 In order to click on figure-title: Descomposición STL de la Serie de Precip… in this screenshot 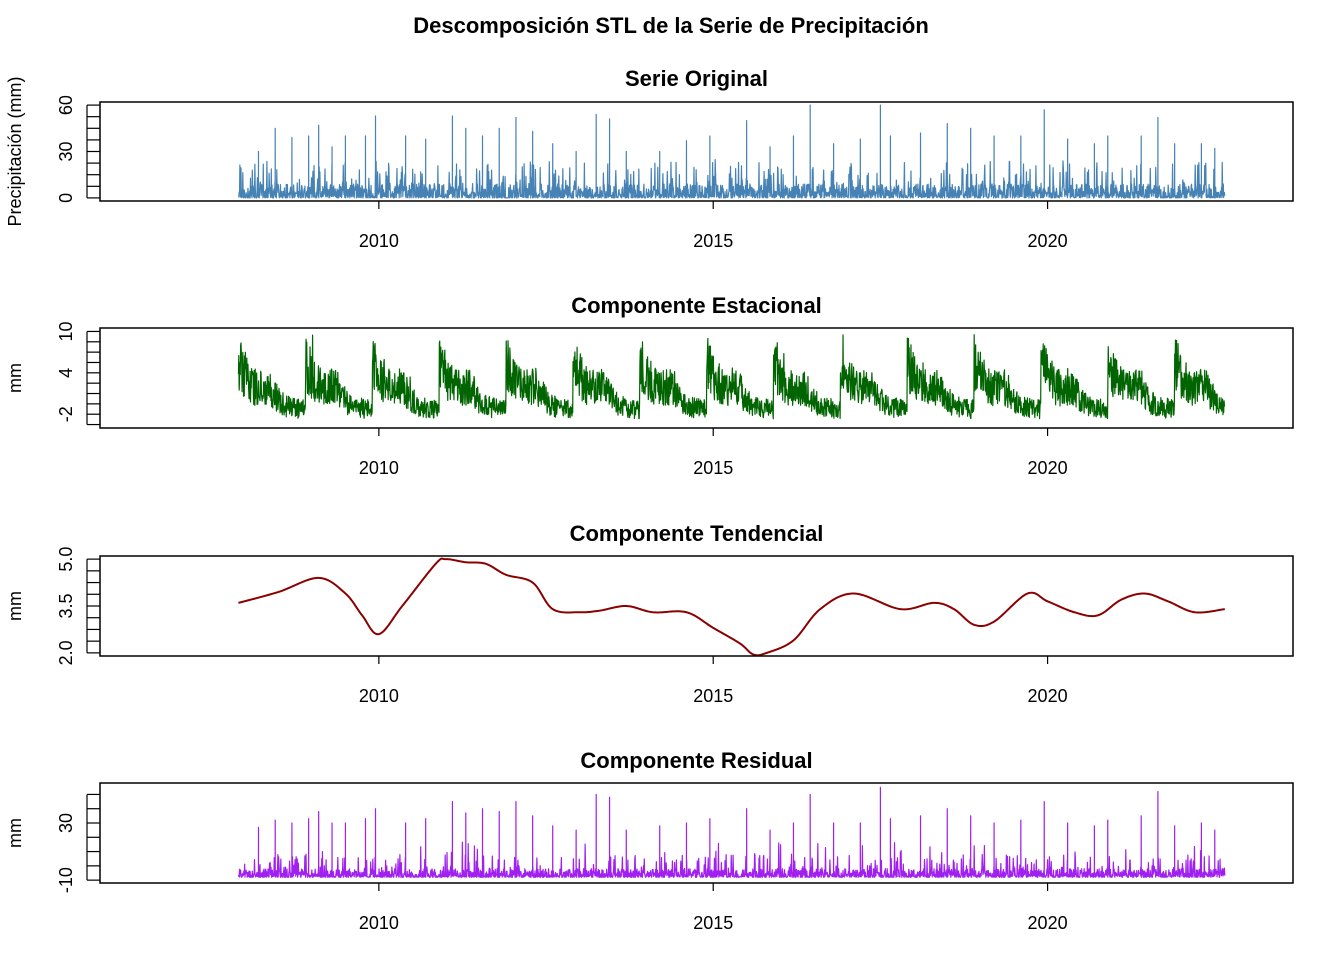, I will do `click(671, 25)`.